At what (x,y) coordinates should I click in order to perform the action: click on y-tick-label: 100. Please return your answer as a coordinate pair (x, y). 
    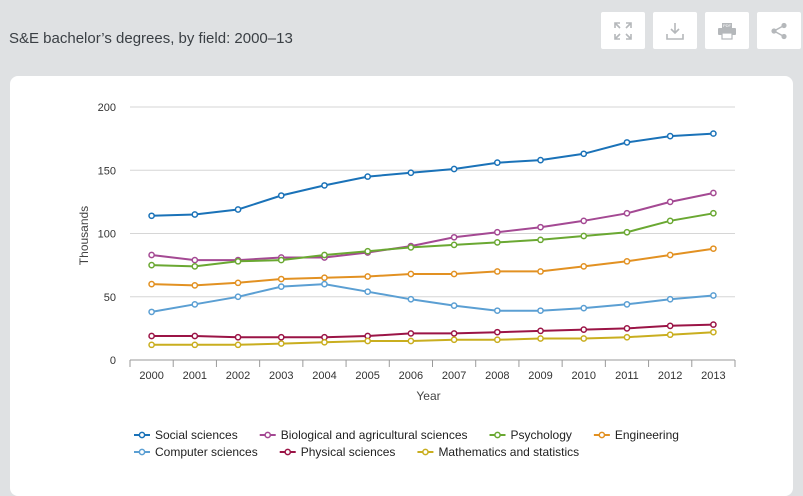
    Looking at the image, I should click on (107, 235).